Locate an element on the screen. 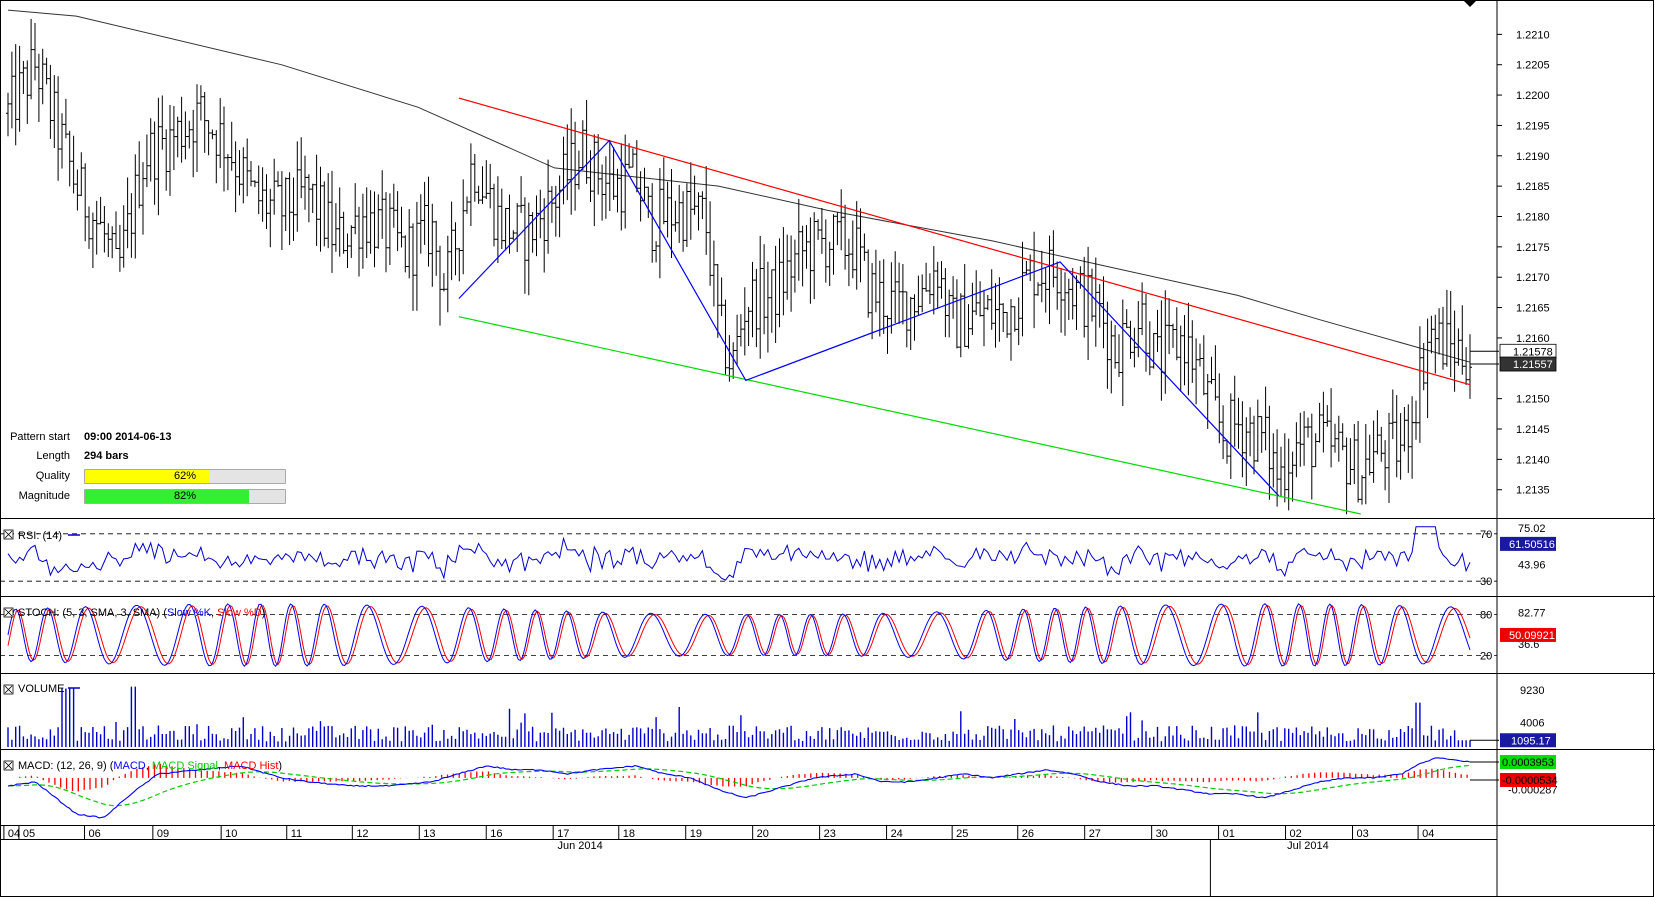 The height and width of the screenshot is (897, 1655). rsi-current-box is located at coordinates (1528, 543).